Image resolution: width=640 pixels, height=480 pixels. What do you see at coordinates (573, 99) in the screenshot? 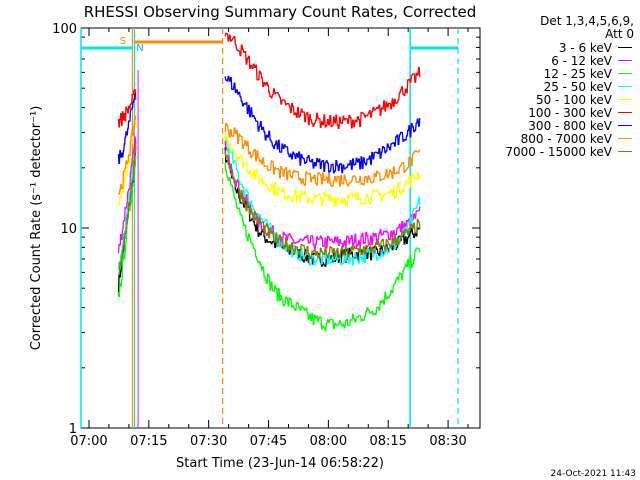
I see `legend-entry-label: 50 - 100 keV` at bounding box center [573, 99].